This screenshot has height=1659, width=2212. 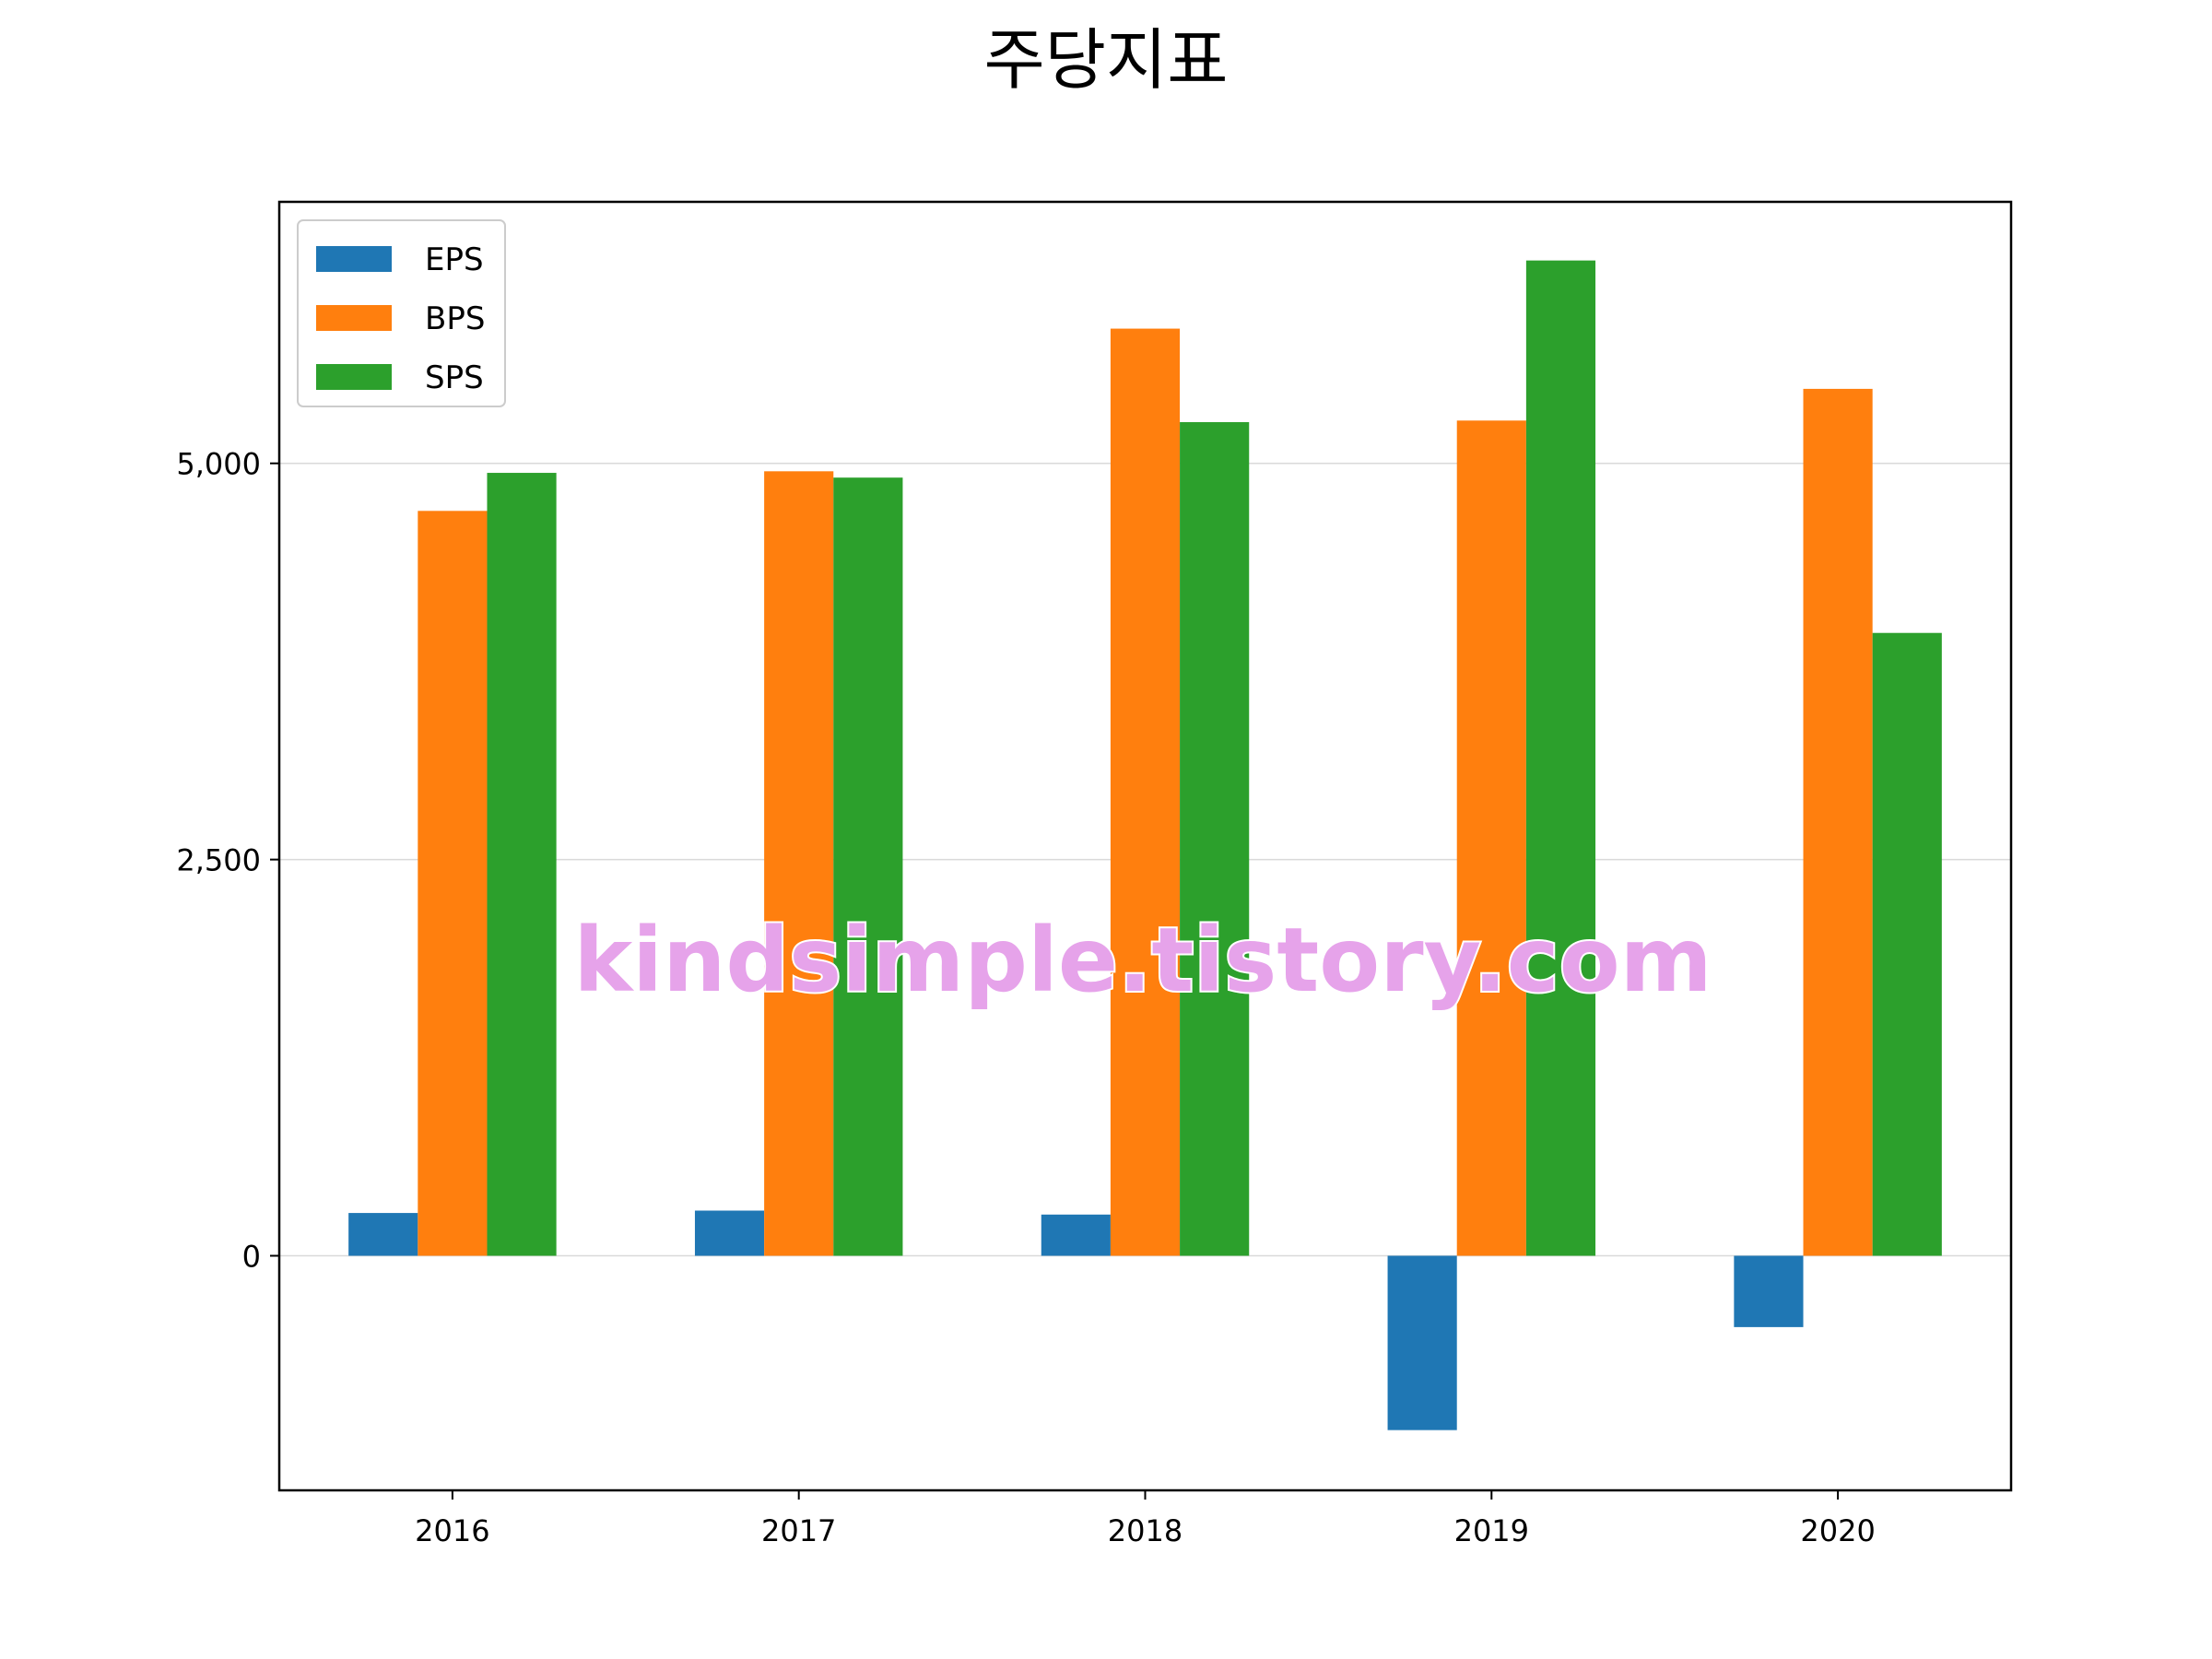 I want to click on legend-swatch-bps, so click(x=354, y=318).